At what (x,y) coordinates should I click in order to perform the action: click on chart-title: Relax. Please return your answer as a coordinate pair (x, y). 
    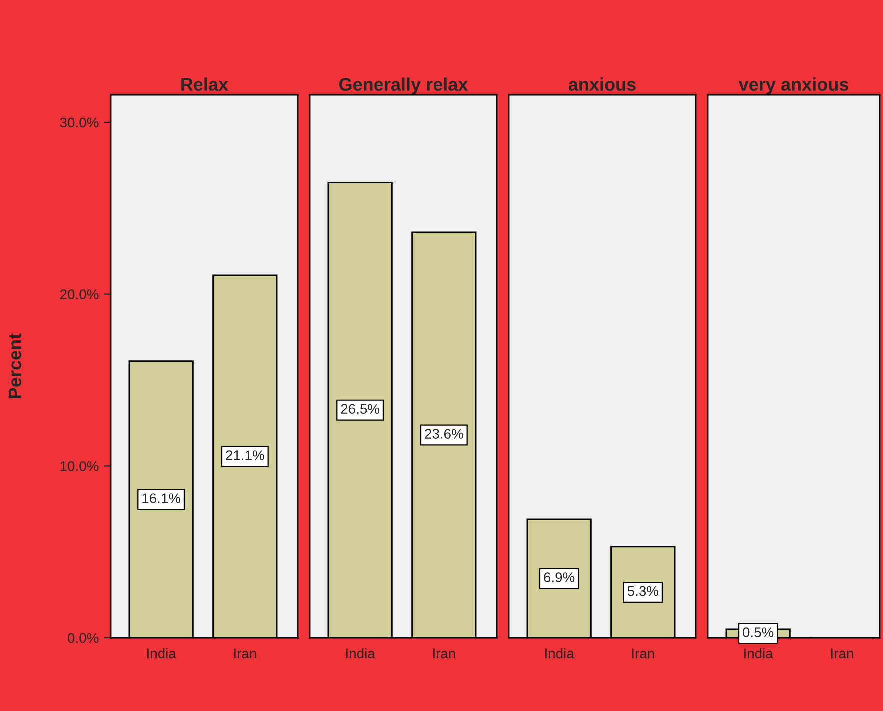
    Looking at the image, I should click on (205, 85).